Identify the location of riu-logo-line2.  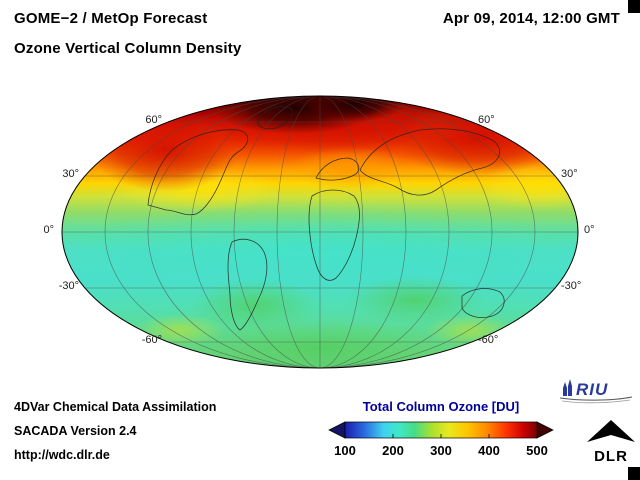
(596, 401).